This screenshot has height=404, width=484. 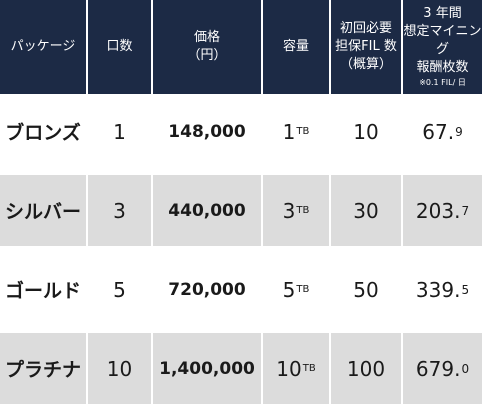 What do you see at coordinates (438, 289) in the screenshot?
I see `row-gold-reward-int: 339.` at bounding box center [438, 289].